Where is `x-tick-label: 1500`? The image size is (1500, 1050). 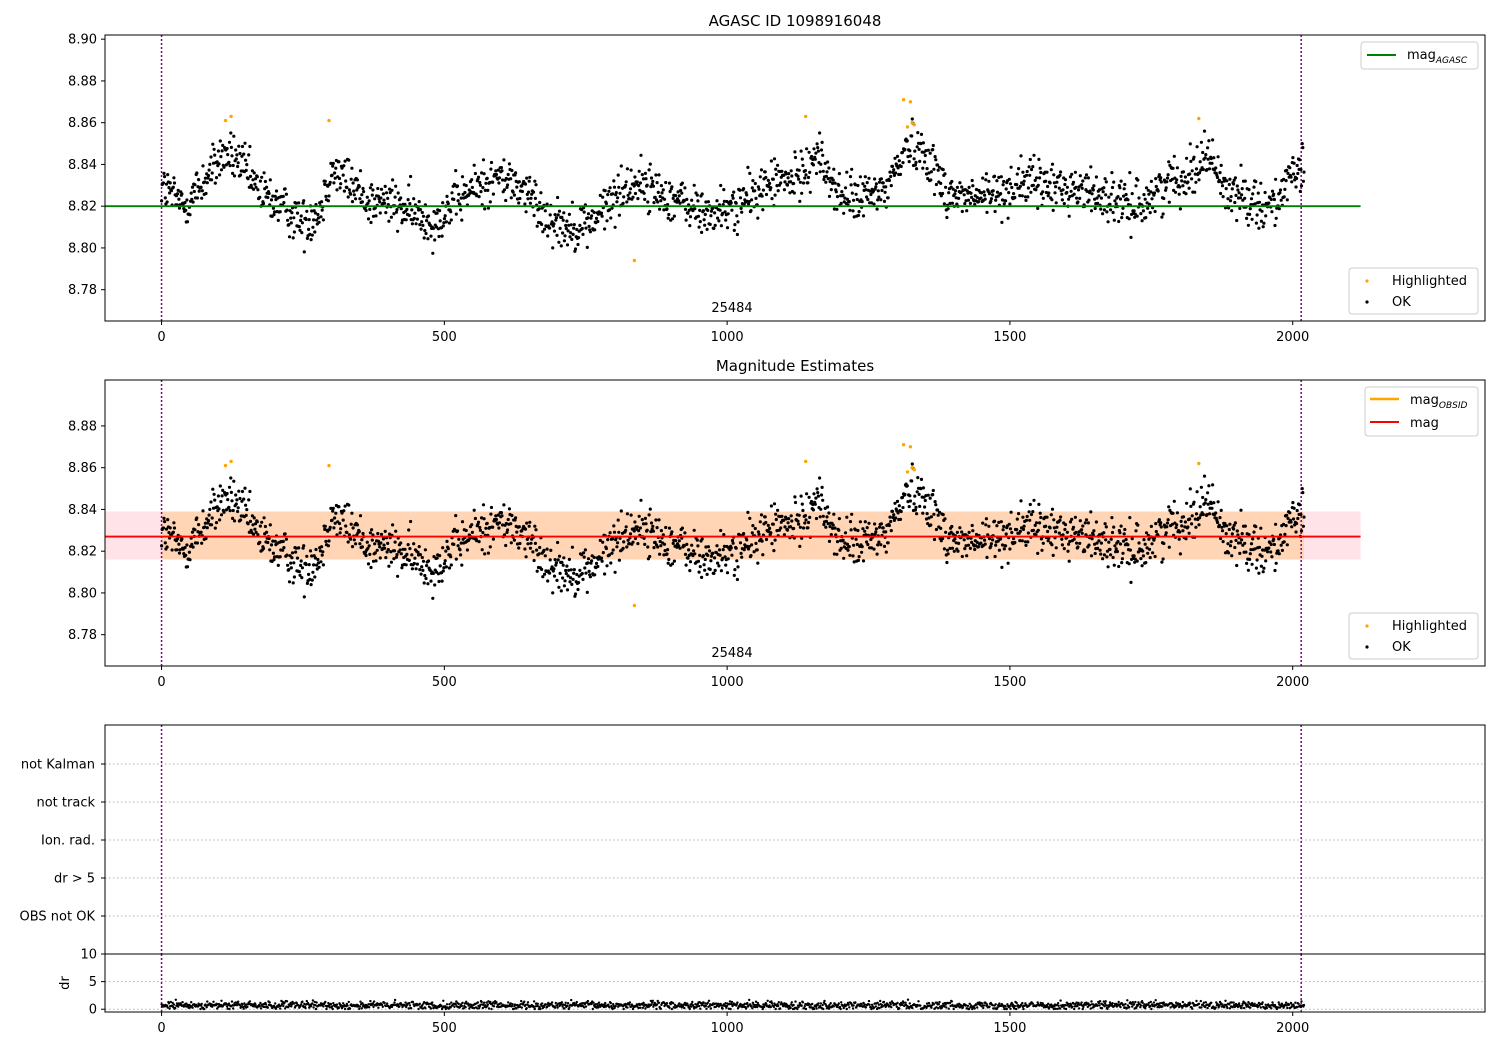 x-tick-label: 1500 is located at coordinates (1009, 337).